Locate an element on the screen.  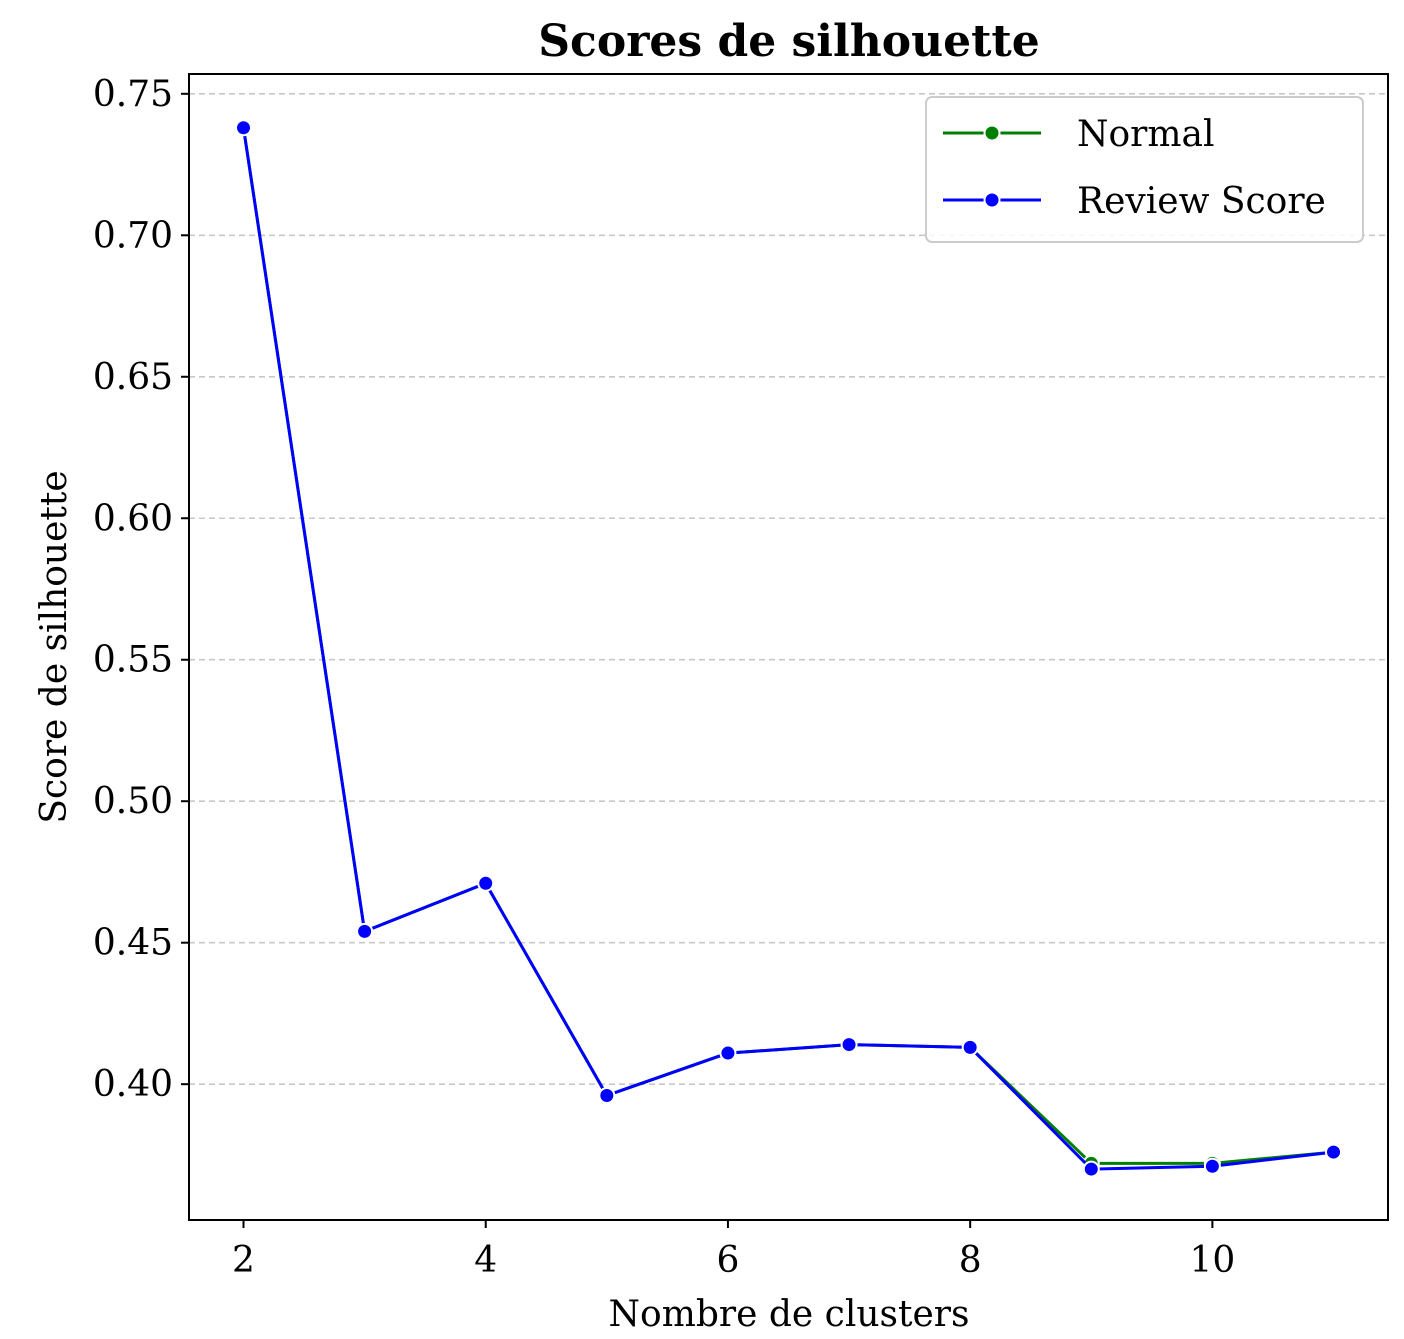
y-axis-label: Score de silhouette is located at coordinates (54, 646).